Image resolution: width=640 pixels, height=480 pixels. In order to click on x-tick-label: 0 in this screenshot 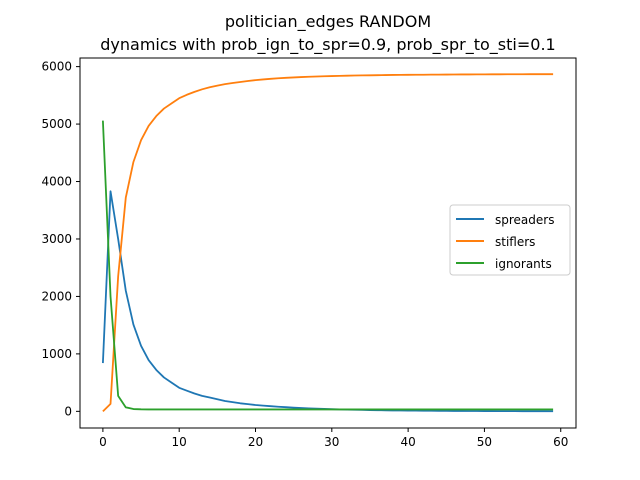, I will do `click(103, 442)`.